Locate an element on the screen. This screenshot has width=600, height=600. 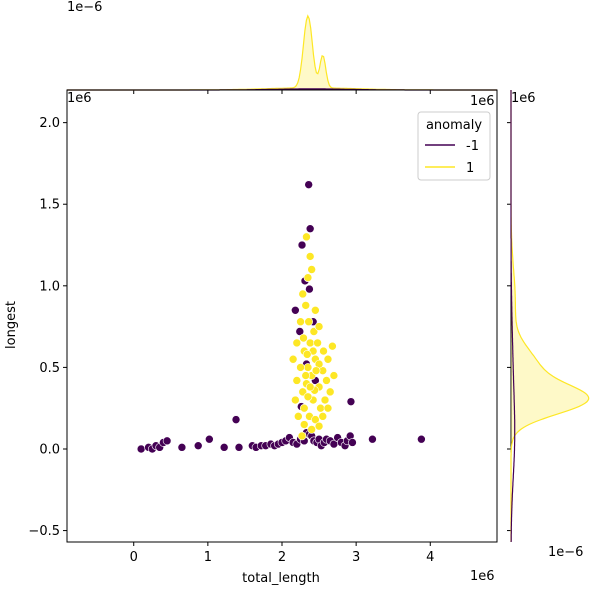
x-tick-label: 1 is located at coordinates (208, 557).